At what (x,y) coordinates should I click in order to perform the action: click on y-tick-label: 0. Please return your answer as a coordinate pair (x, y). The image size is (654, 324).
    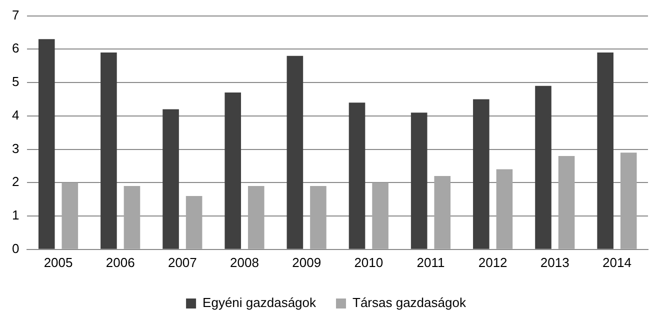
    Looking at the image, I should click on (16, 248).